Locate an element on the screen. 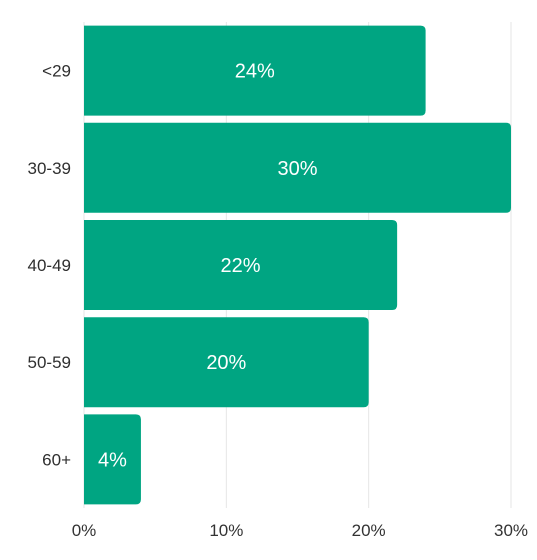 The image size is (537, 560). category-label: 60+ is located at coordinates (56, 459).